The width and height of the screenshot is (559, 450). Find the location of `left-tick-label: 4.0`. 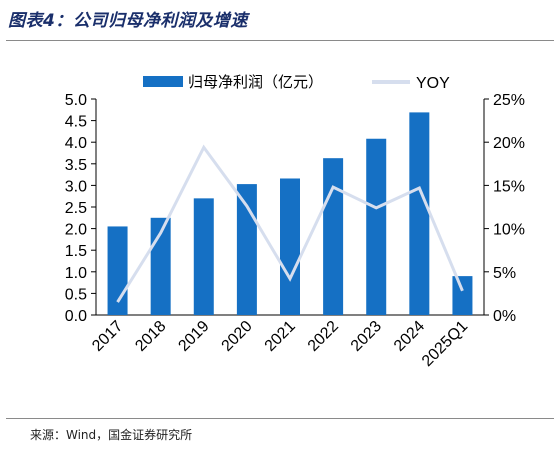

left-tick-label: 4.0 is located at coordinates (76, 143).